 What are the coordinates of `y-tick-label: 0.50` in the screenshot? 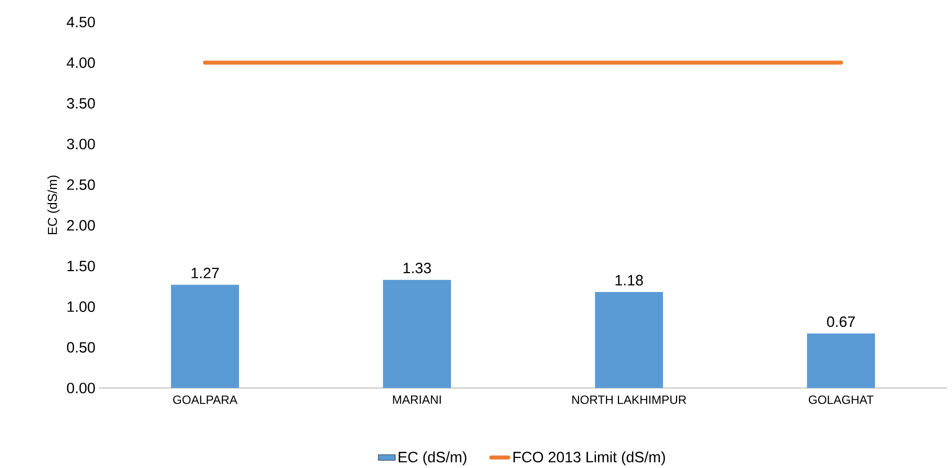 It's located at (80, 347).